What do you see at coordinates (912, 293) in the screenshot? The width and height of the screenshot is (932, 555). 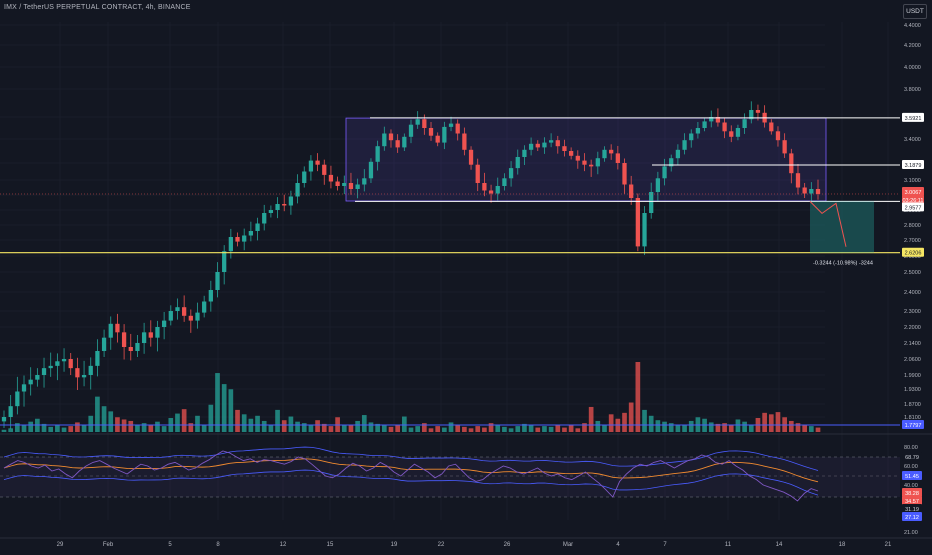 I see `price-tick-label: 2.4000` at bounding box center [912, 293].